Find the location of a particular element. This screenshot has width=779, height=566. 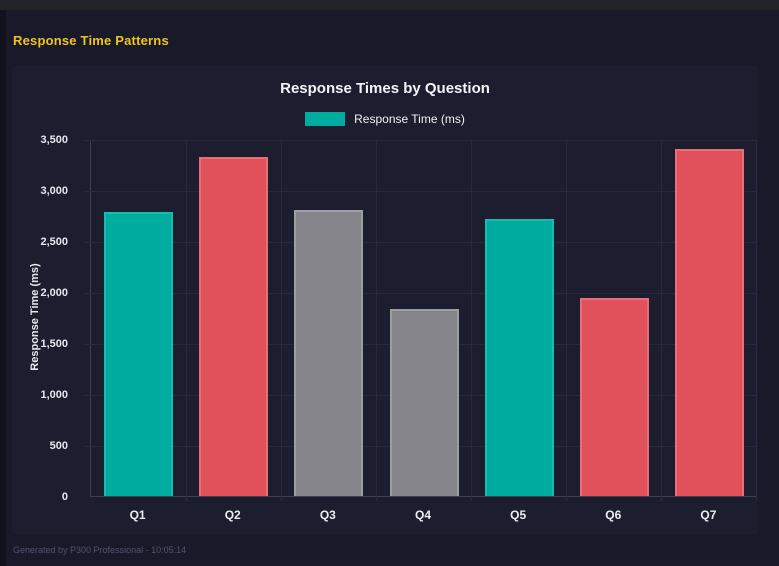

bar-q6 is located at coordinates (614, 397).